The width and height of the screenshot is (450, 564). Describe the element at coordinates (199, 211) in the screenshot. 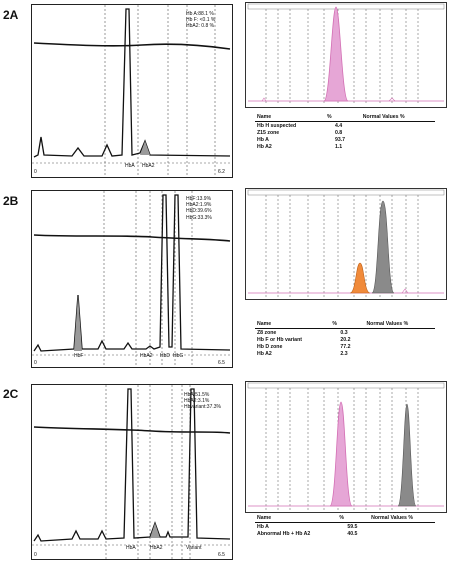

I see `legend-line: HbD:39.6%` at that location.